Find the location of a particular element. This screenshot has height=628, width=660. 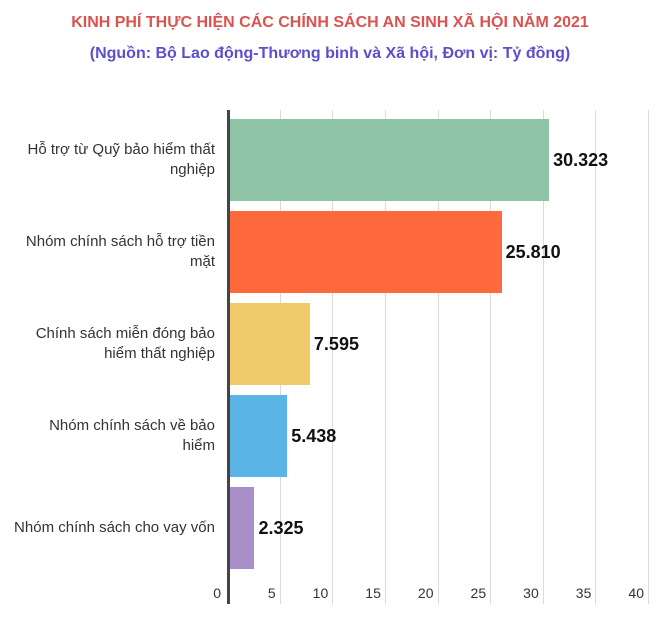

x-tick-label: 35 is located at coordinates (583, 593).